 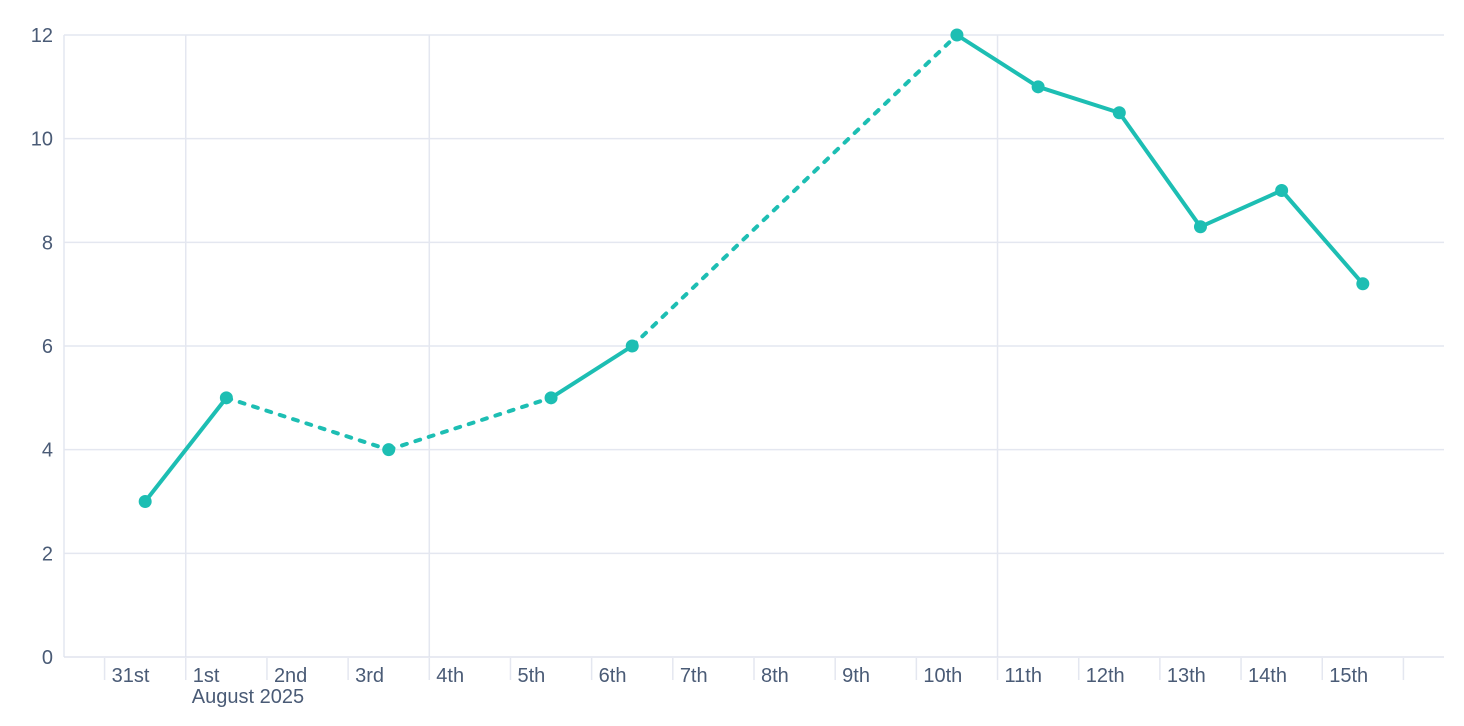 What do you see at coordinates (47, 243) in the screenshot?
I see `y-tick-label: 8` at bounding box center [47, 243].